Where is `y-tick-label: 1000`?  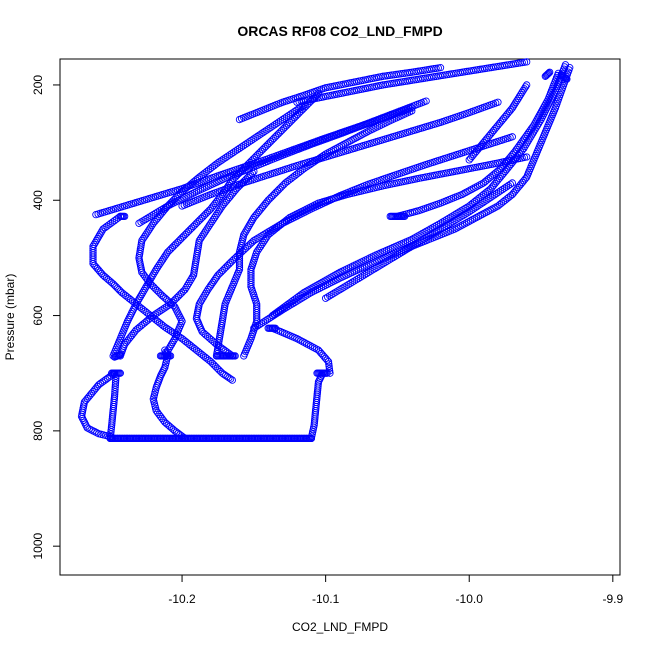
y-tick-label: 1000 is located at coordinates (38, 546).